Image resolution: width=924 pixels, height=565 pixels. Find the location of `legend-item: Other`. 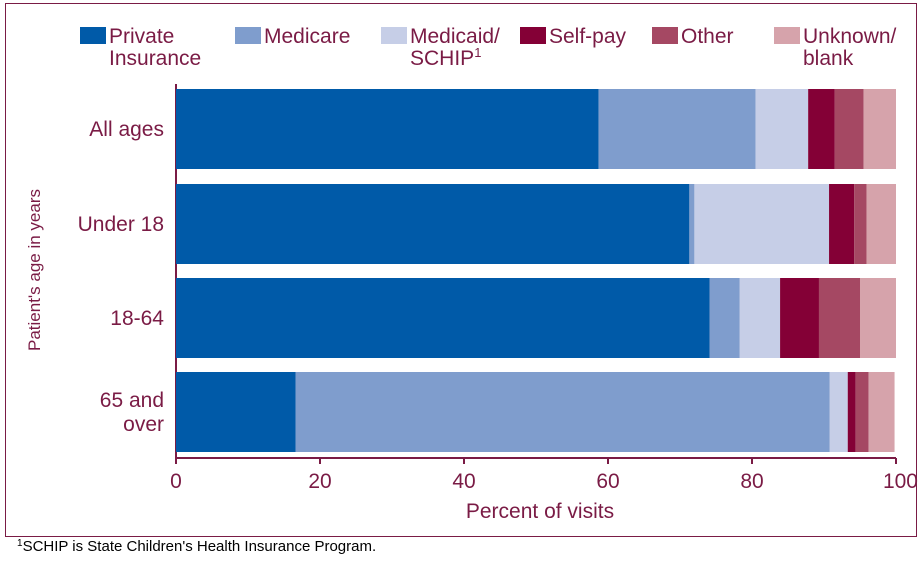

legend-item: Other is located at coordinates (693, 36).